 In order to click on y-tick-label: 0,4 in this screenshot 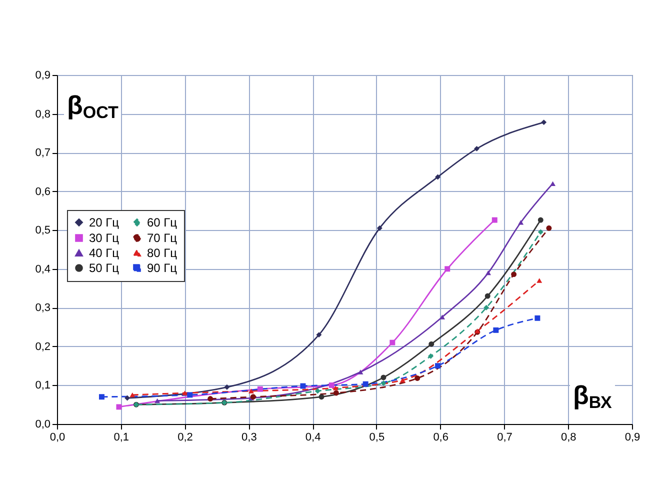, I will do `click(42, 269)`.